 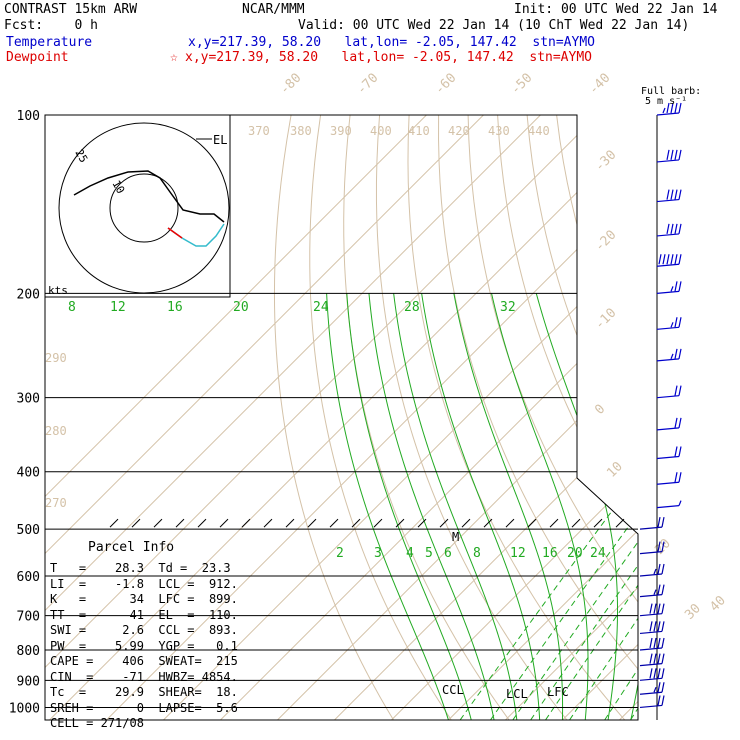 I want to click on isotherm-label: -20, so click(x=605, y=241).